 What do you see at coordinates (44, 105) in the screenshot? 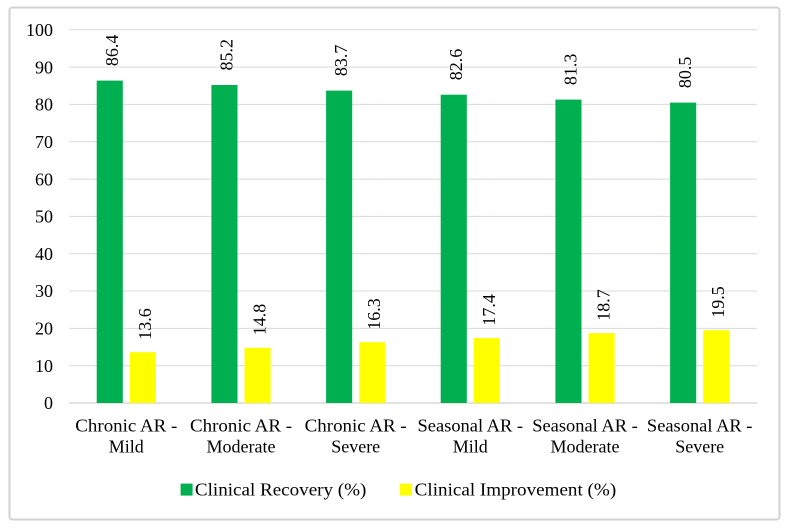
I see `svg-text: 80` at bounding box center [44, 105].